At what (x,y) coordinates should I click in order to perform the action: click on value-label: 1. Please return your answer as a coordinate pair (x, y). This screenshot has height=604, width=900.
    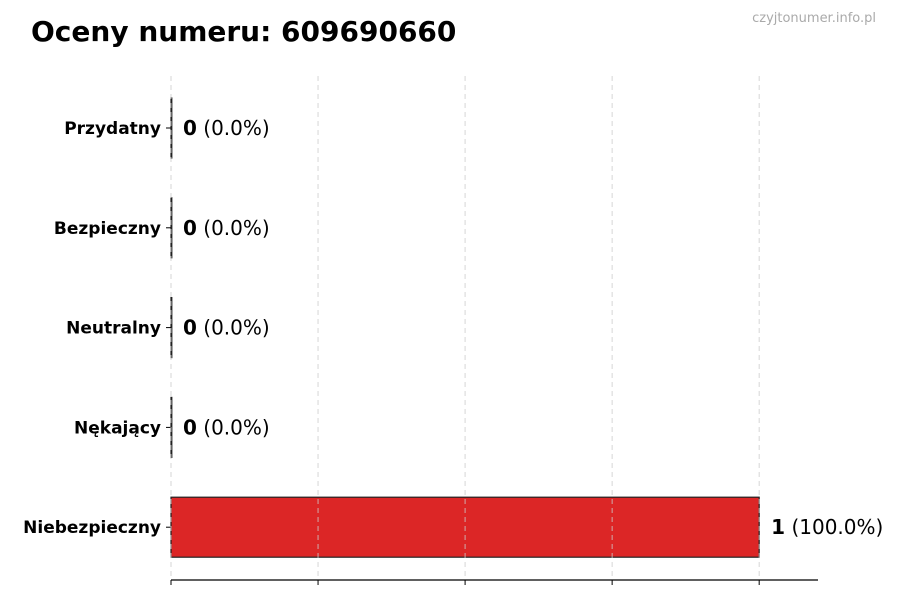
    Looking at the image, I should click on (778, 527).